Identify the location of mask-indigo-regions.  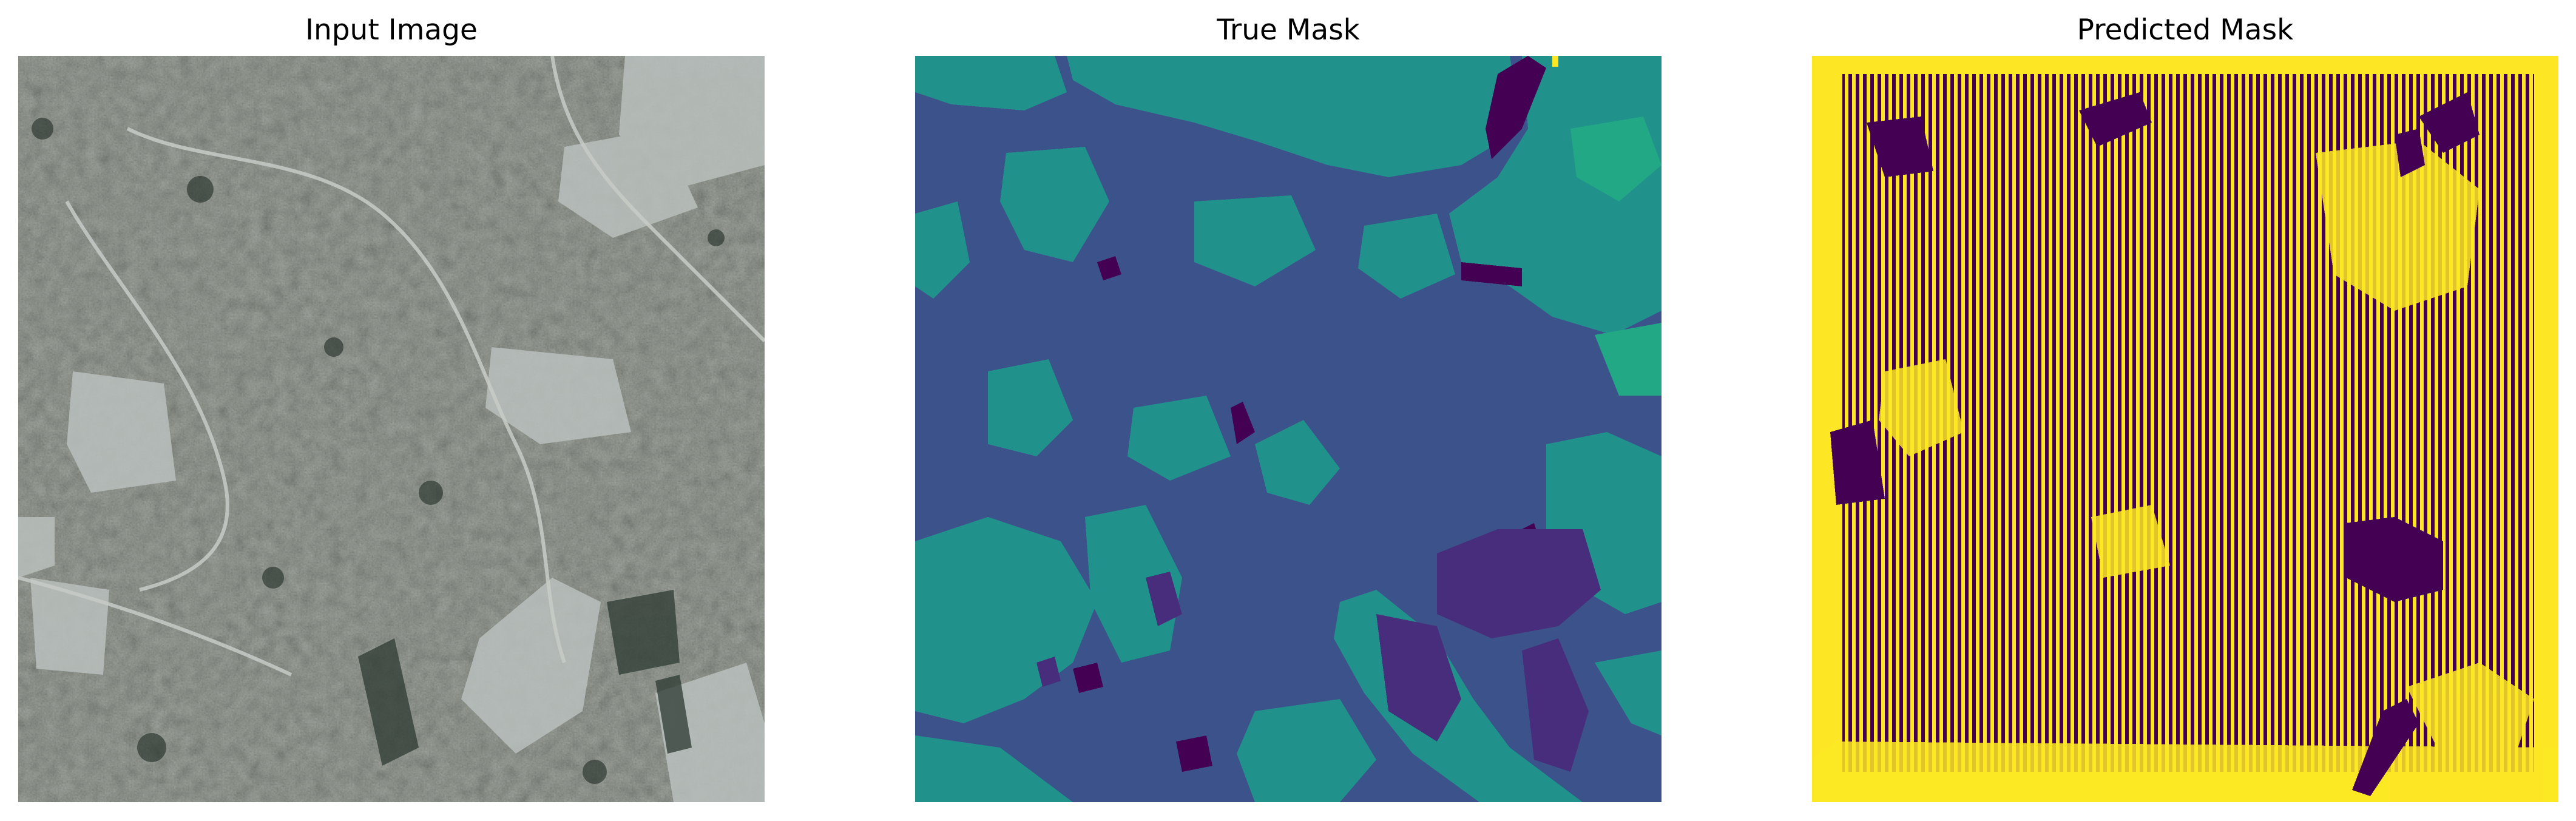
(1318, 650).